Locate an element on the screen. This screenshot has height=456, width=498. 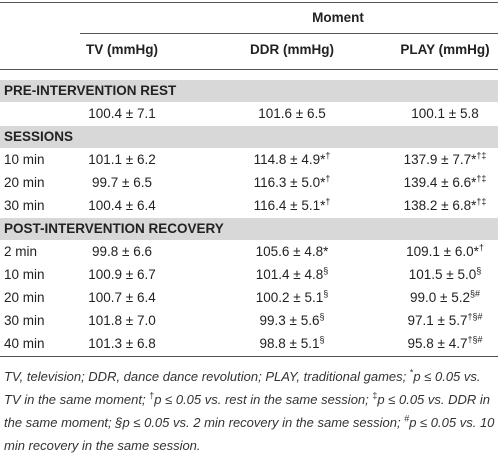
footnote-superscript: # is located at coordinates (407, 418).